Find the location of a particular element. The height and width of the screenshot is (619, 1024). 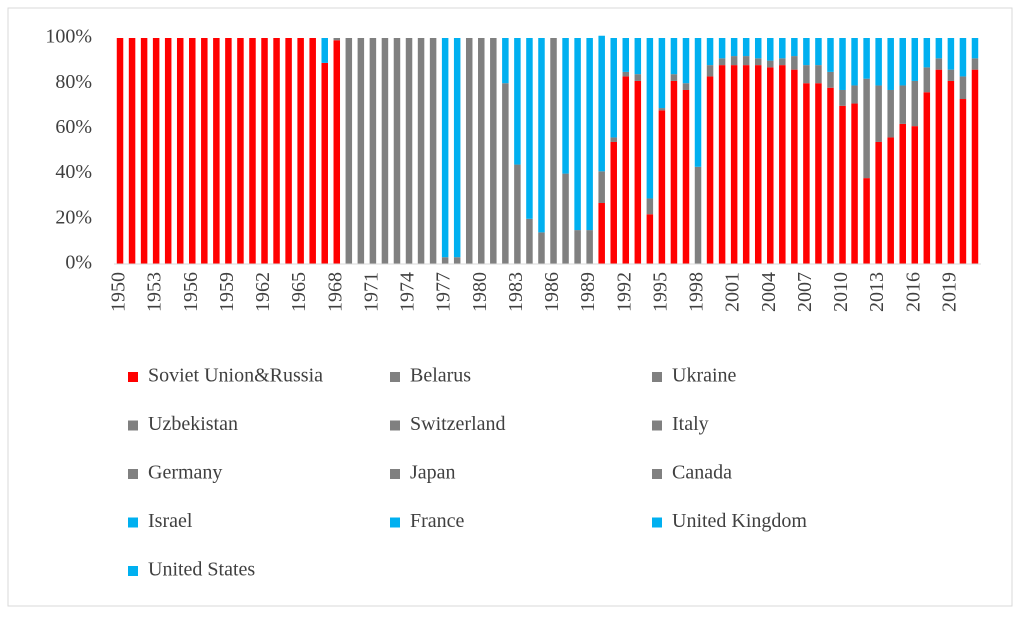

legend-label: Ukraine is located at coordinates (704, 376).